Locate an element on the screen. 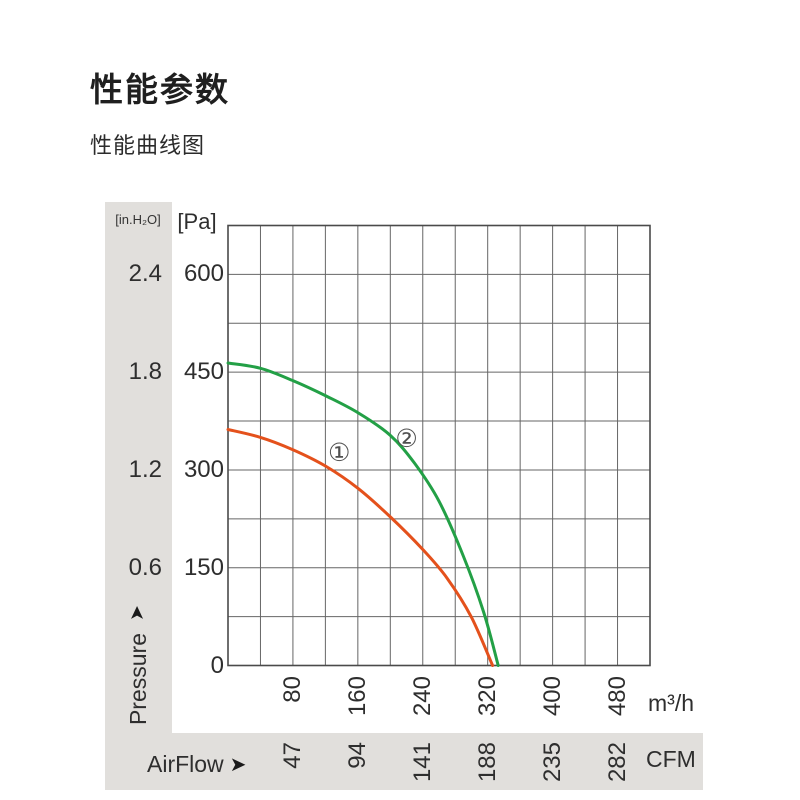 This screenshot has width=800, height=800. x-tick-m3h: 160 is located at coordinates (358, 703).